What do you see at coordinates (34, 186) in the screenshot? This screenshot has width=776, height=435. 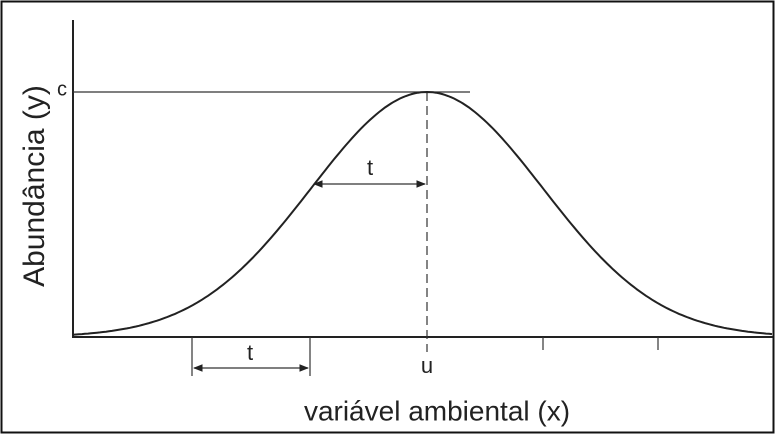 I see `y-axis-label: Abundância (y)` at bounding box center [34, 186].